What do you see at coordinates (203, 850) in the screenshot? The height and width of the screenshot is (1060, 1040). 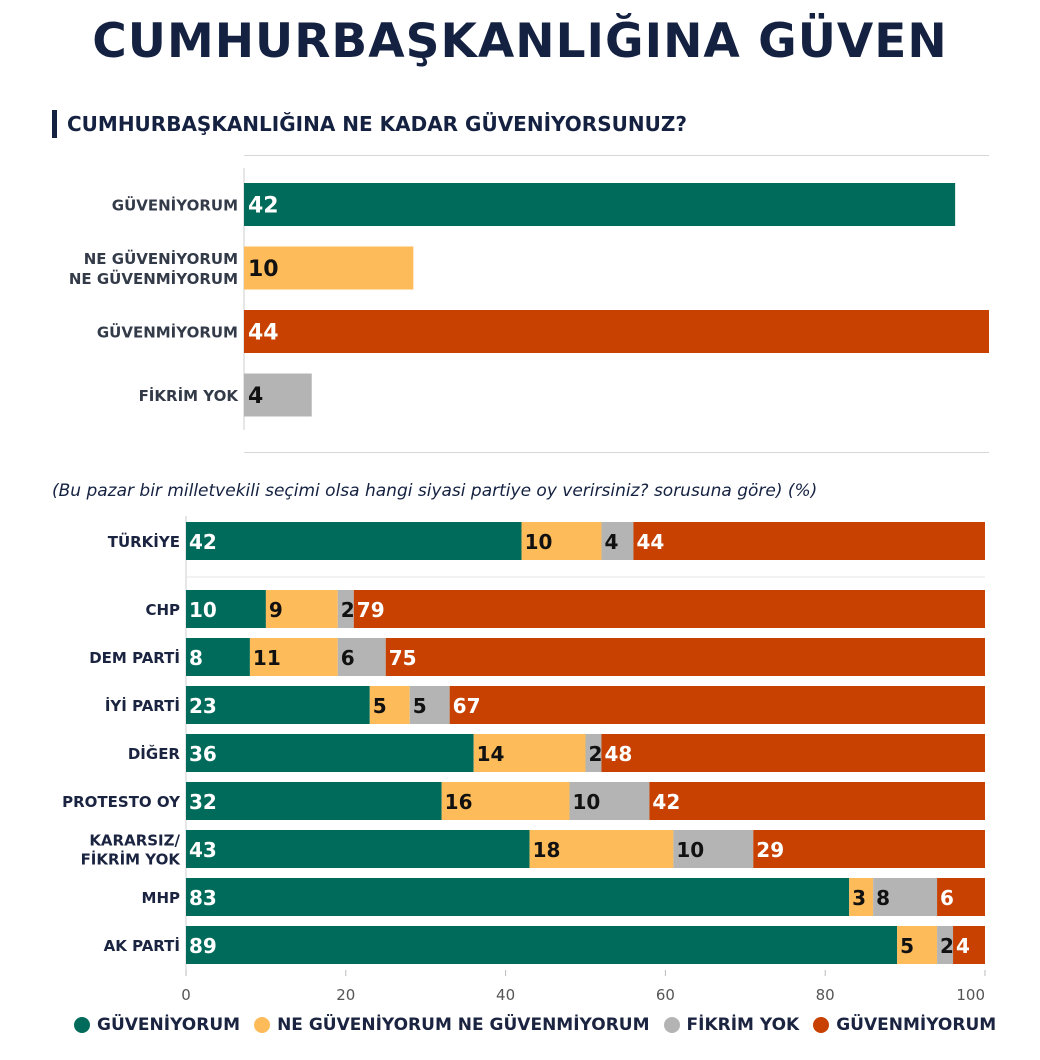 I see `segment-label-6-0: 43` at bounding box center [203, 850].